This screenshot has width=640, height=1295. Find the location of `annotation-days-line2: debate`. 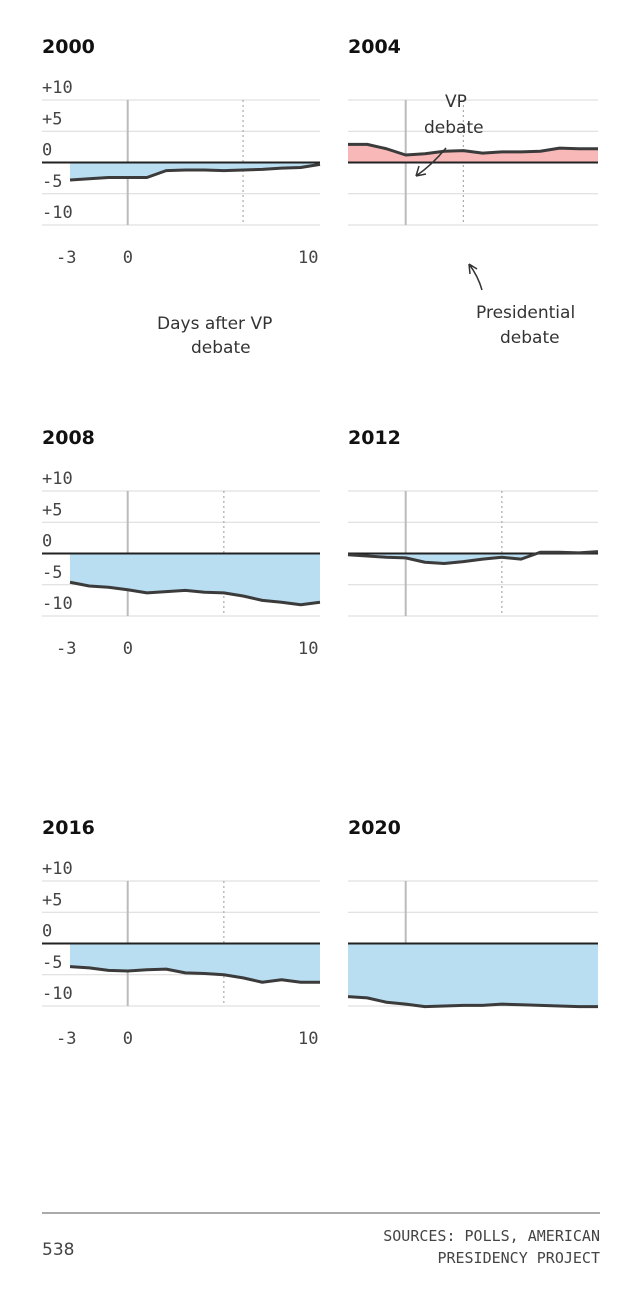

annotation-days-line2: debate is located at coordinates (221, 348).